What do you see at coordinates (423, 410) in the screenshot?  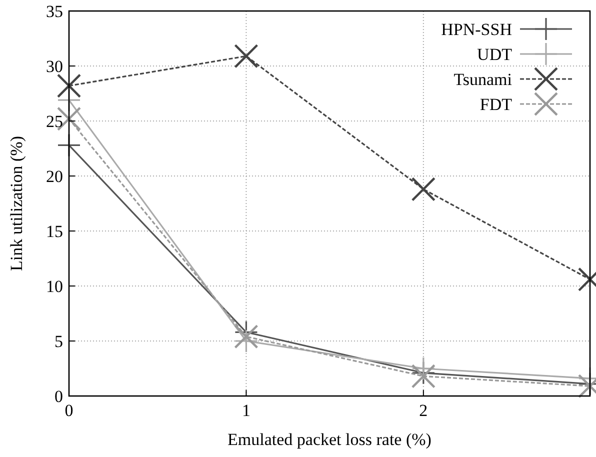 I see `x-tick-label: 2` at bounding box center [423, 410].